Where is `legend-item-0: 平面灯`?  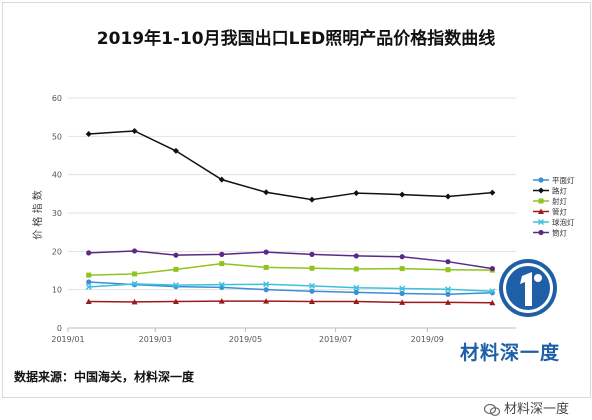
legend-item-0: 平面灯 is located at coordinates (554, 180).